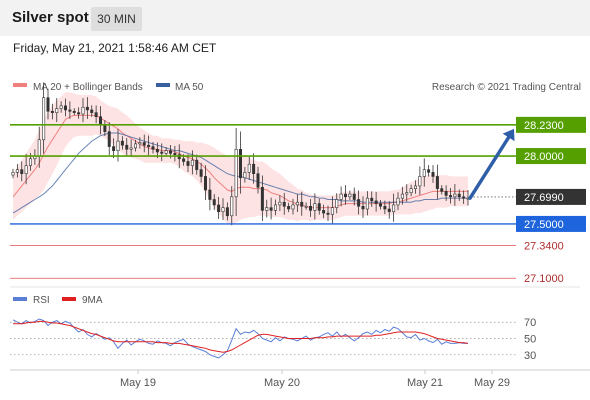 This screenshot has width=590, height=400. I want to click on header-bar: Silver spot 30 MIN, so click(295, 18).